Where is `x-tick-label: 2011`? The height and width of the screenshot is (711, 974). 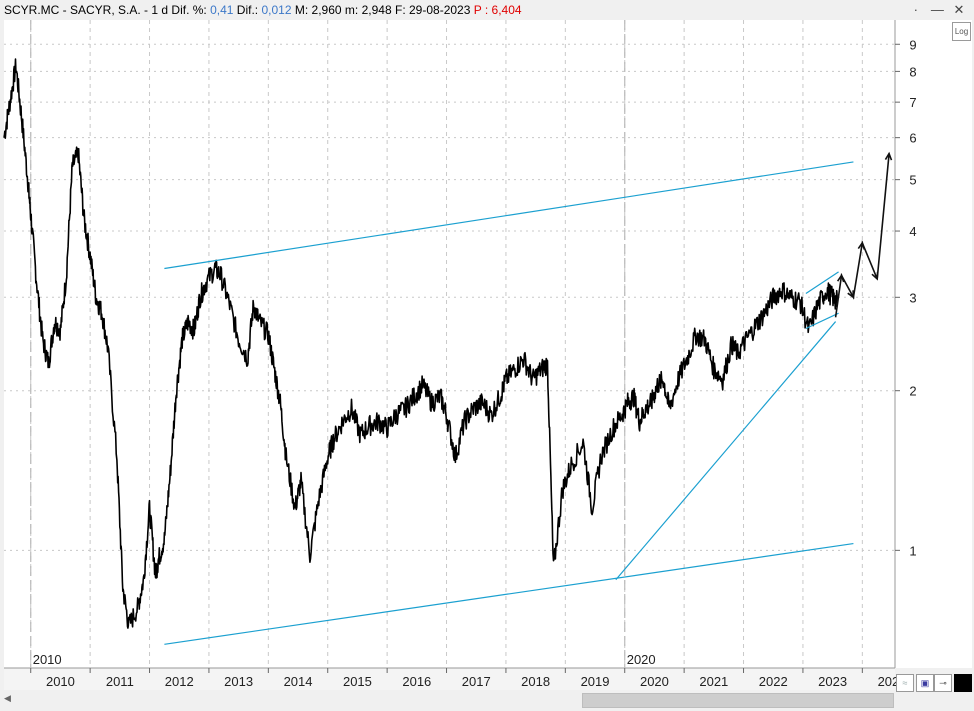 x-tick-label: 2011 is located at coordinates (120, 681).